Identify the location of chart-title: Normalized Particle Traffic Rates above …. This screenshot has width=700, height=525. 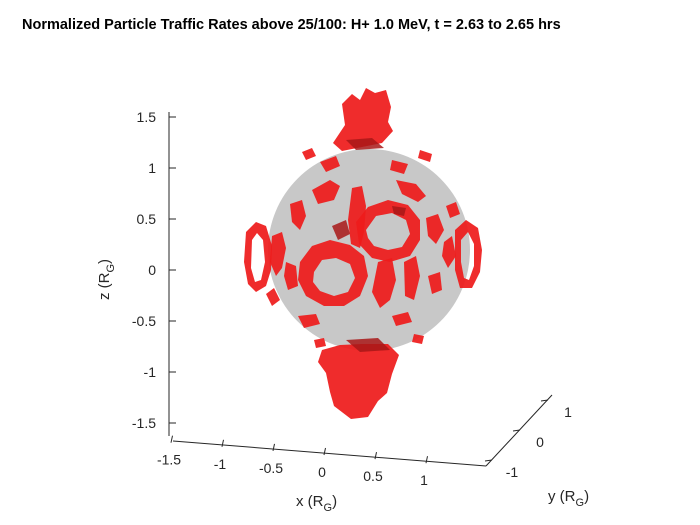
(291, 25).